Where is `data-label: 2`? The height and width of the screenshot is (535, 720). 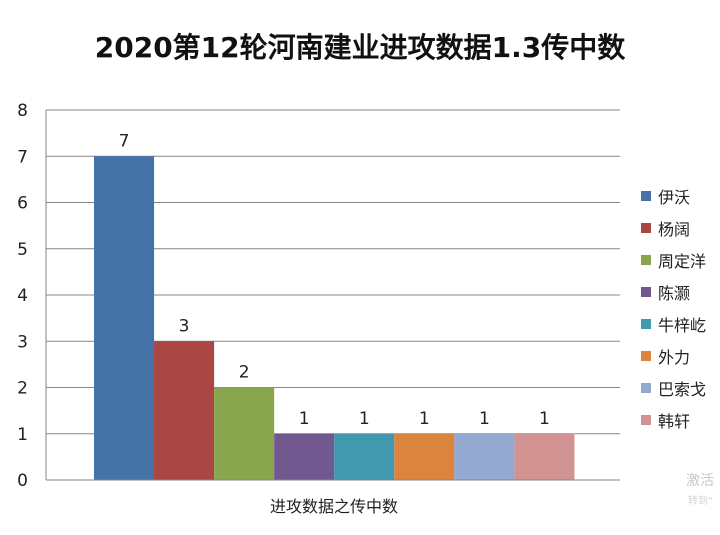 data-label: 2 is located at coordinates (244, 373).